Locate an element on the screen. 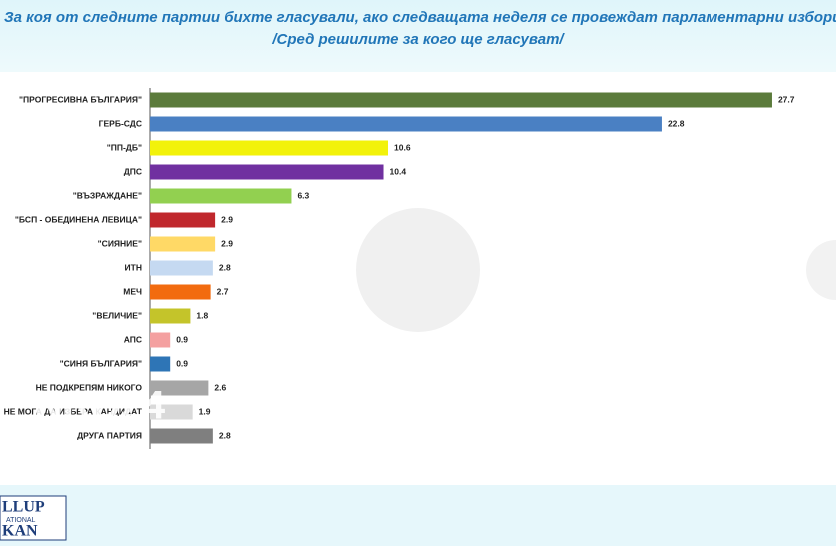 The height and width of the screenshot is (551, 836). logo-text: ATIONAL is located at coordinates (21, 520).